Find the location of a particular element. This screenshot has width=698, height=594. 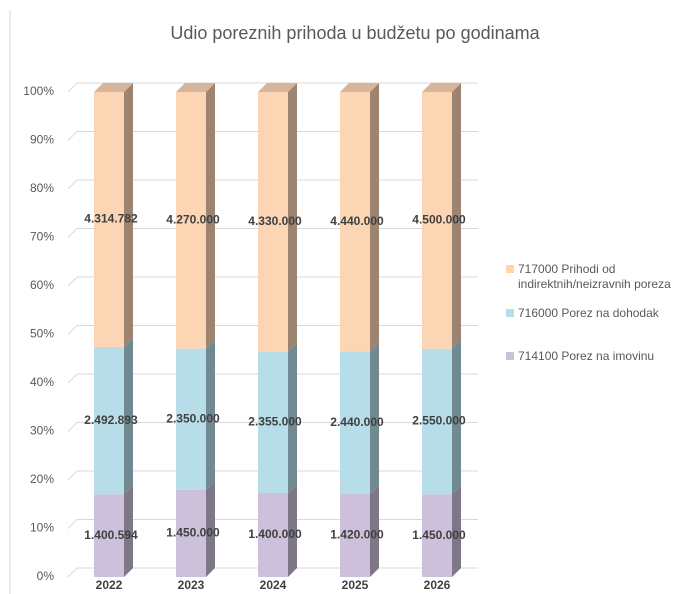

legend-label: 716000 Porez na dohodak is located at coordinates (588, 313).